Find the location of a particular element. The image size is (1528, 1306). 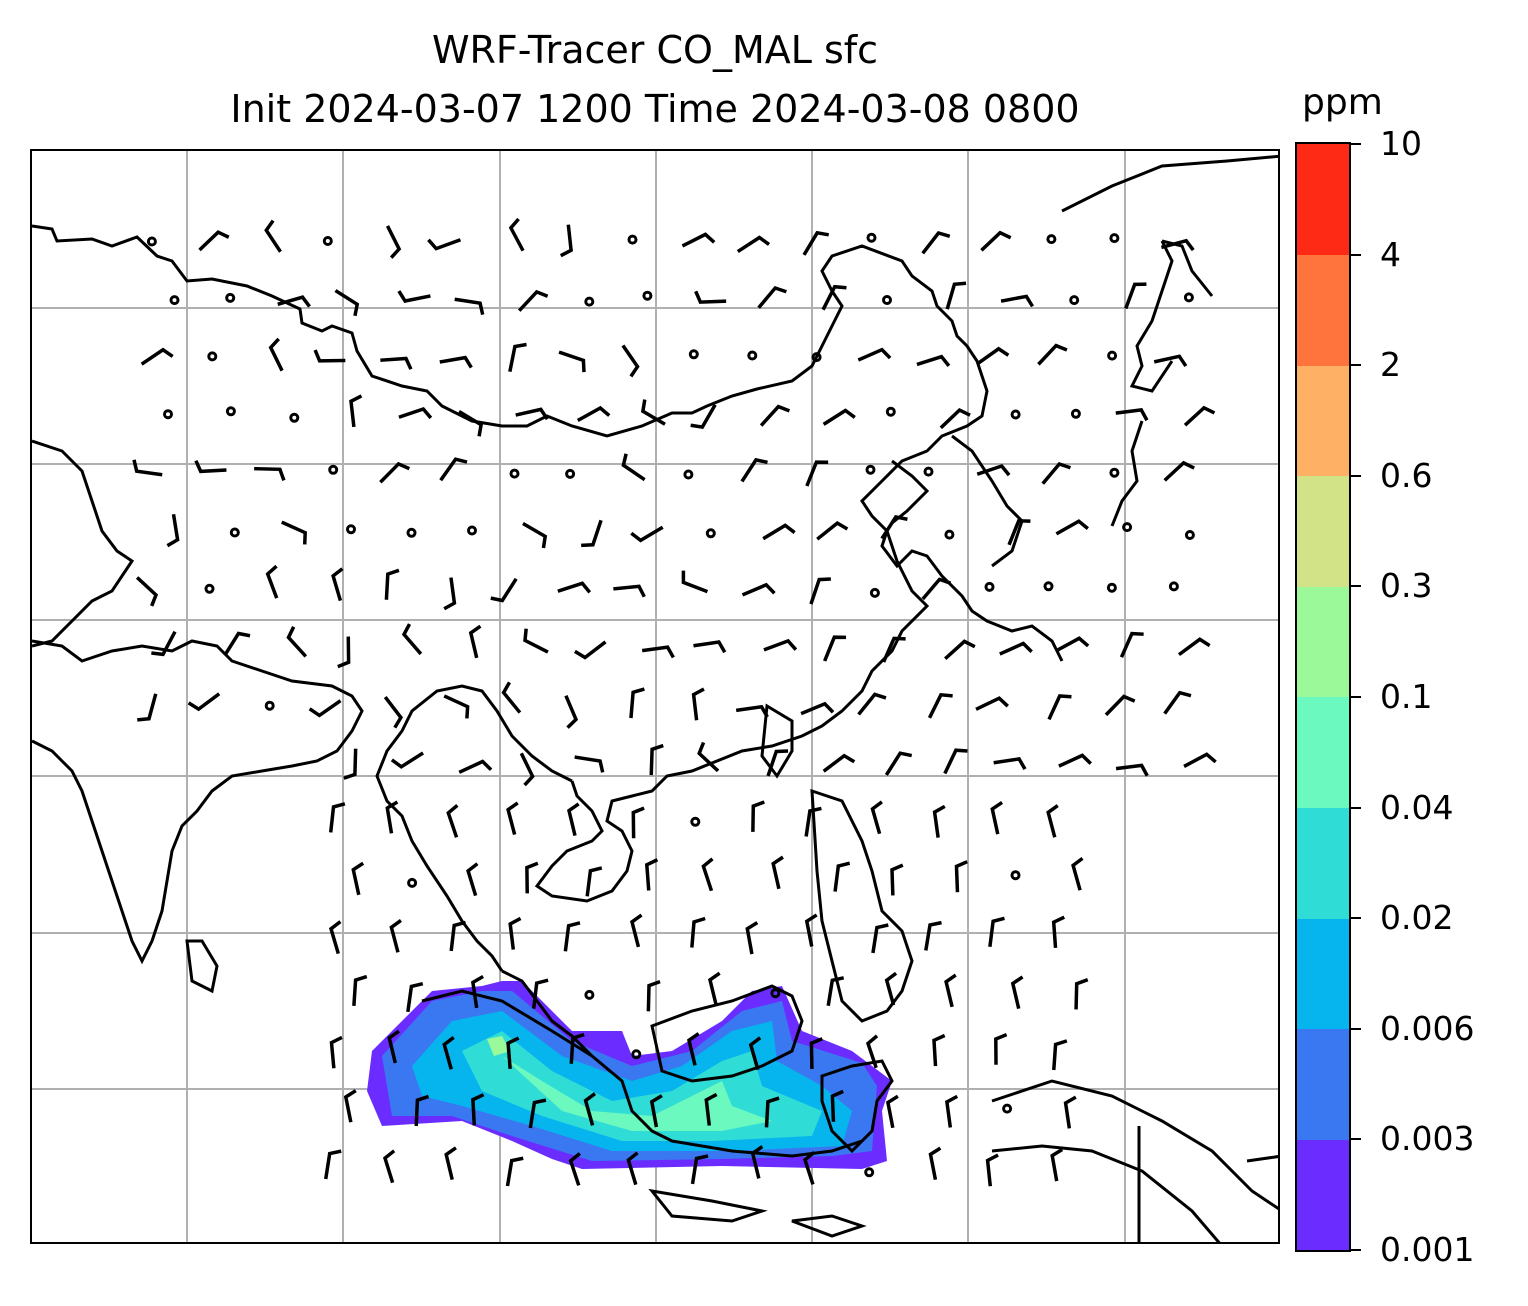

bohai-coast is located at coordinates (910, 492).